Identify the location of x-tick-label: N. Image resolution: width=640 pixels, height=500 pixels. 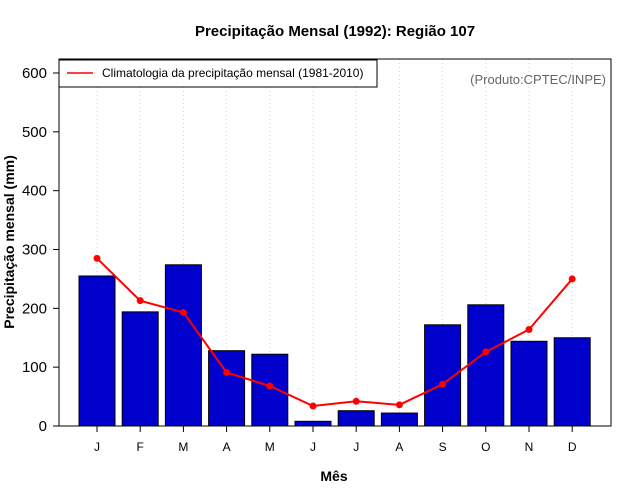
(529, 447).